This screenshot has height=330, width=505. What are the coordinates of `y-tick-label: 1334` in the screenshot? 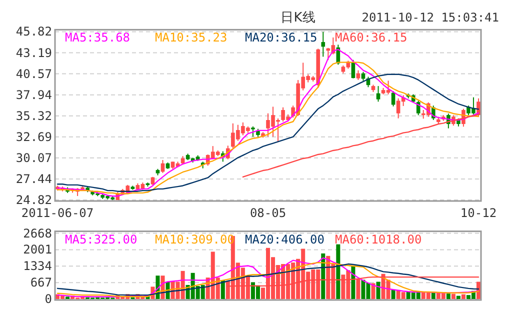 It's located at (37, 266).